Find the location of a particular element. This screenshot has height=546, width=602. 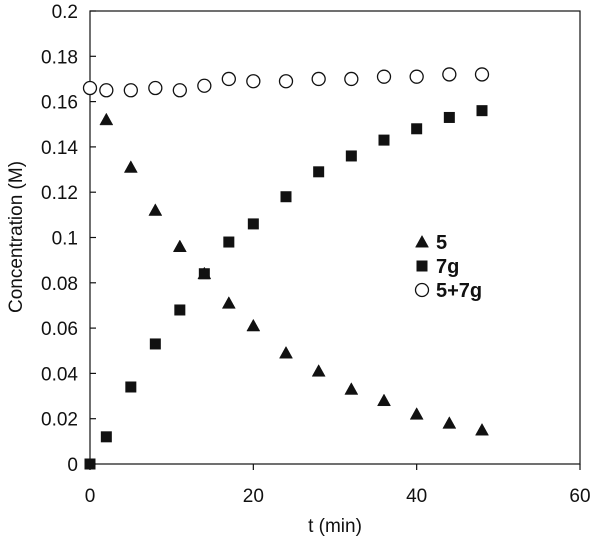

series-5-7g is located at coordinates (286, 82).